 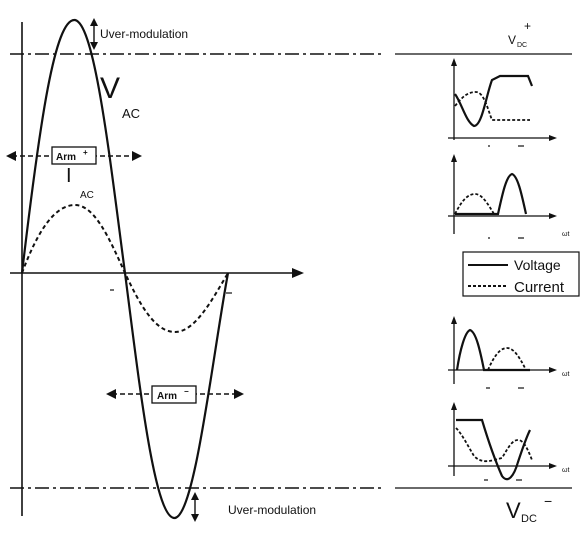 I want to click on subplot-4-y-arrow, so click(x=454, y=406).